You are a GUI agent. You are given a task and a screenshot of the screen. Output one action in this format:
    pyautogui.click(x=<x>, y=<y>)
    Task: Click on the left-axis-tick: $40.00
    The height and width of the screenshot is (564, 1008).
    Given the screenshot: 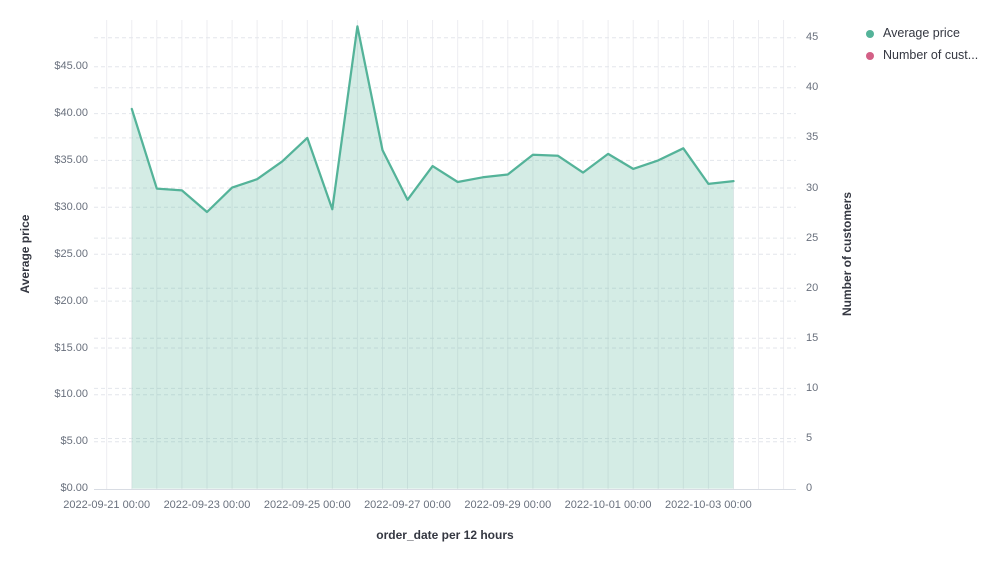 What is the action you would take?
    pyautogui.click(x=71, y=113)
    